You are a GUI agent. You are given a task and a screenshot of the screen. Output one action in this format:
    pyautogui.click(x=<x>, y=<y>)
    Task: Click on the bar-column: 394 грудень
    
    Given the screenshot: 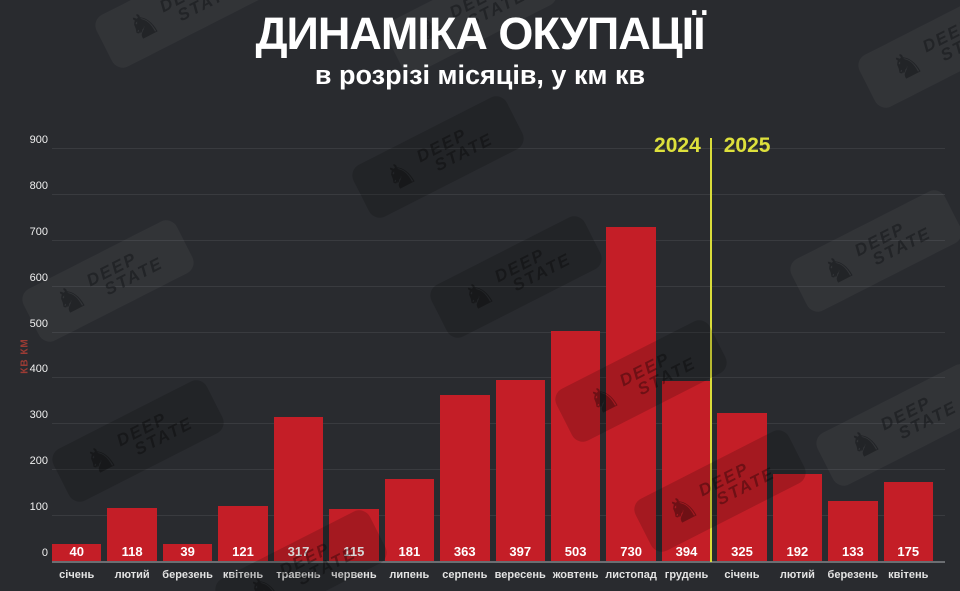 What is the action you would take?
    pyautogui.click(x=686, y=365)
    